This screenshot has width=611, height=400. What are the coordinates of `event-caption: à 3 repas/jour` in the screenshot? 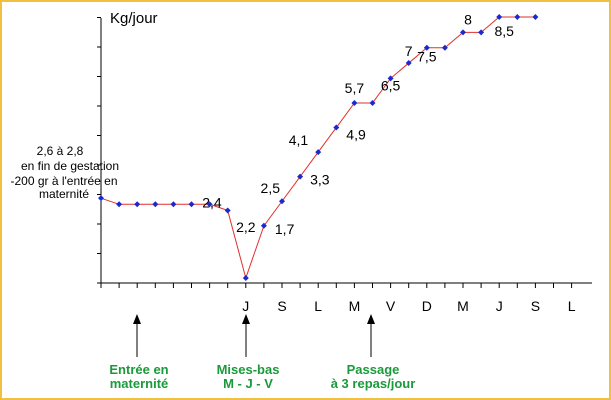 It's located at (373, 383).